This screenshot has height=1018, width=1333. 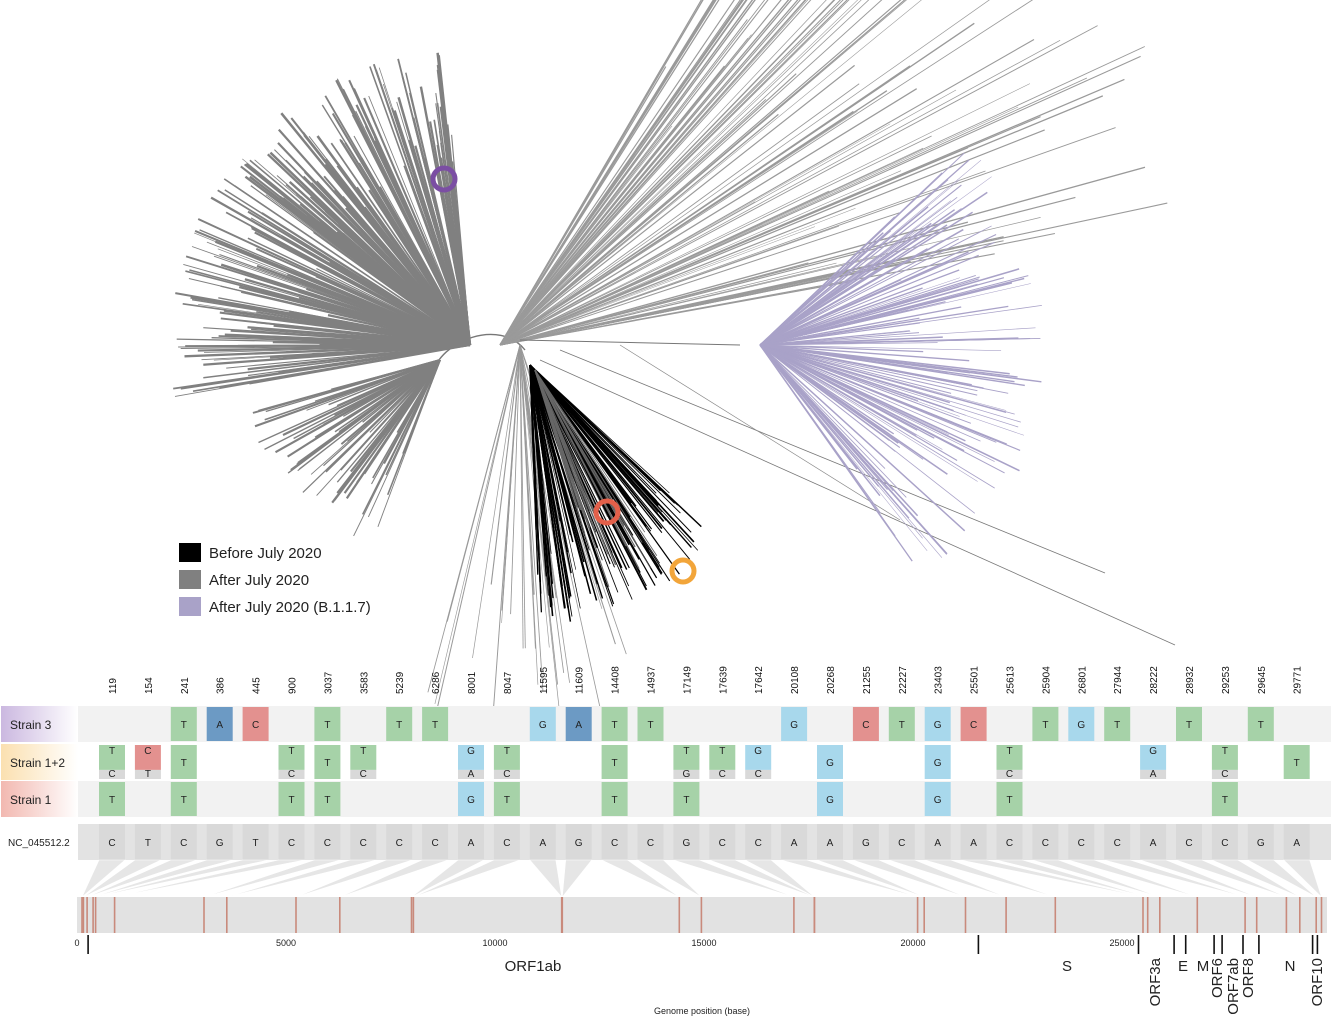 What do you see at coordinates (1067, 966) in the screenshot?
I see `gene-label: S` at bounding box center [1067, 966].